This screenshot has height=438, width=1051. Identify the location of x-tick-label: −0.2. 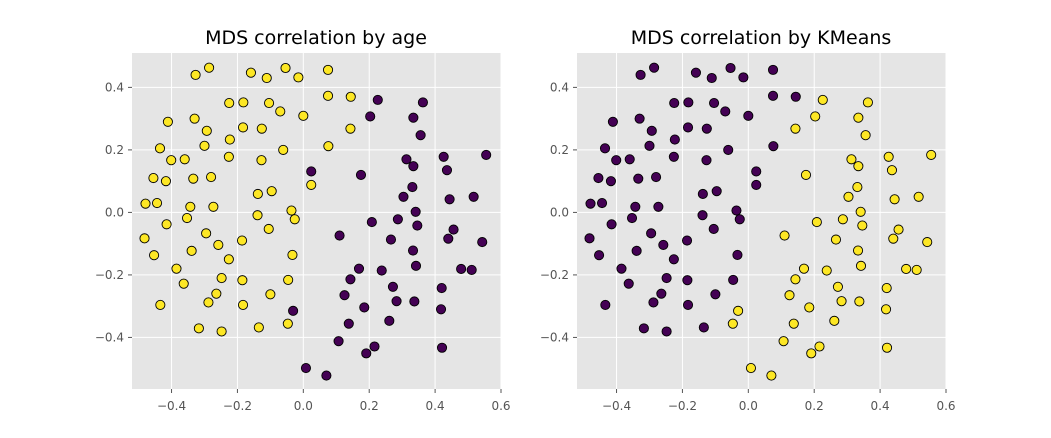
(237, 406).